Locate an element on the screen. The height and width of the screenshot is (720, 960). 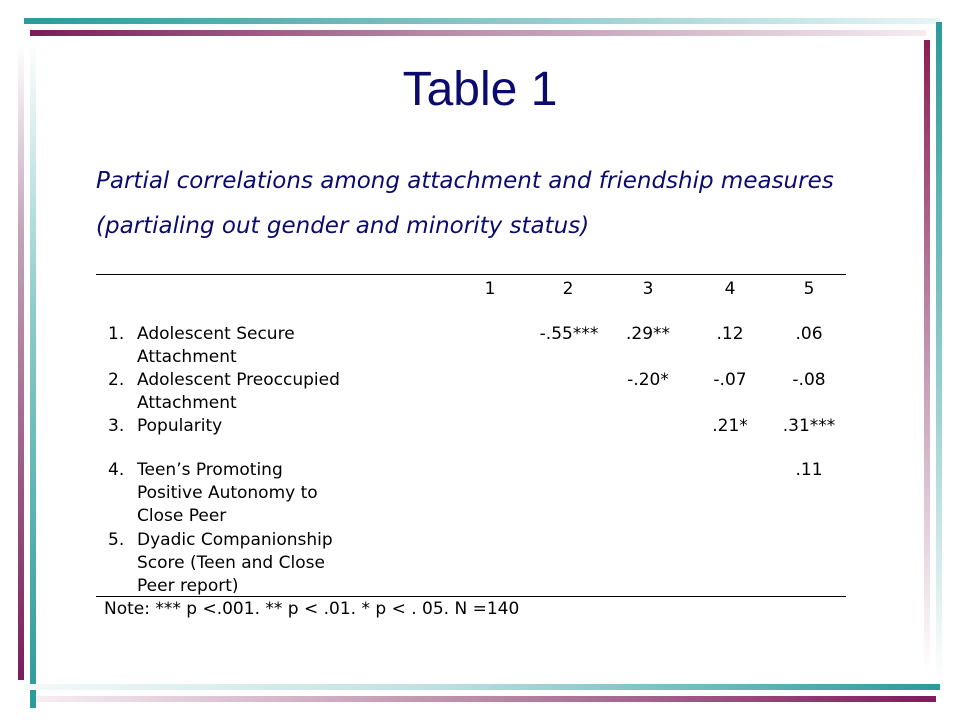
frame-bar-top-plum is located at coordinates (478, 33).